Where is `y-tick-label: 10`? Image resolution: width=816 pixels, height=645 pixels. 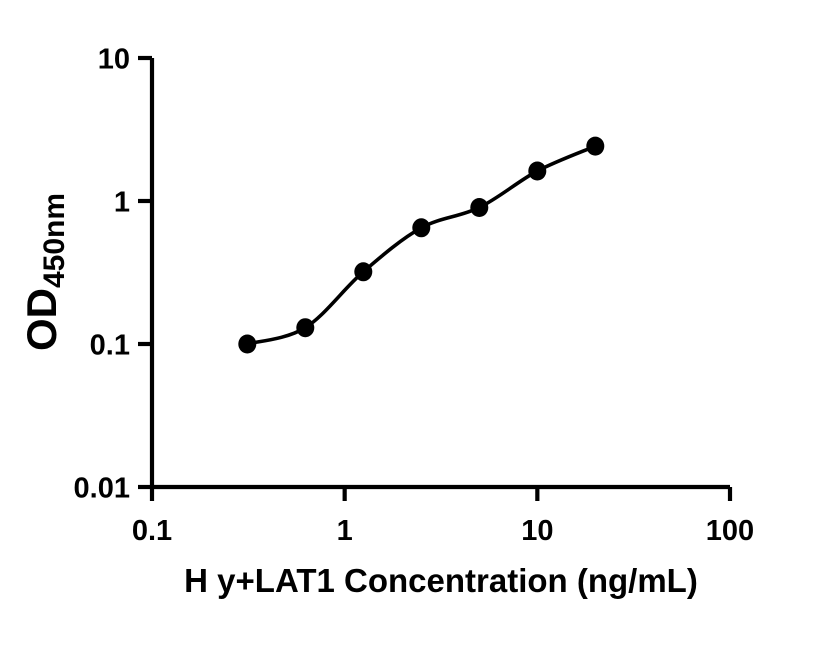 y-tick-label: 10 is located at coordinates (114, 60).